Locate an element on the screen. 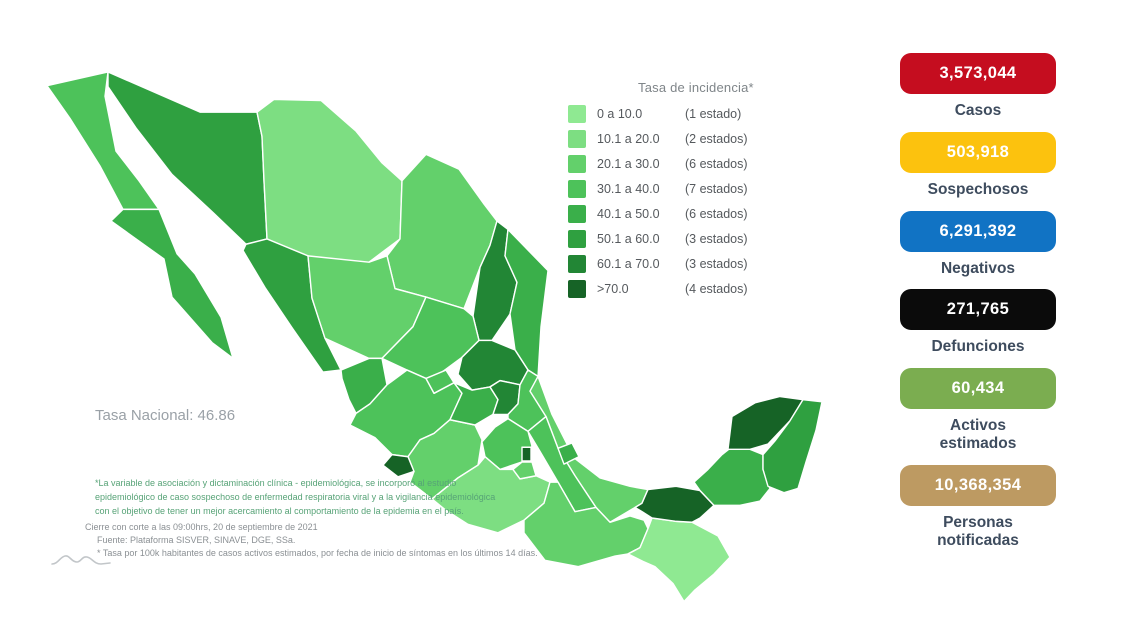 Image resolution: width=1122 pixels, height=630 pixels. state-chihuahua is located at coordinates (329, 183).